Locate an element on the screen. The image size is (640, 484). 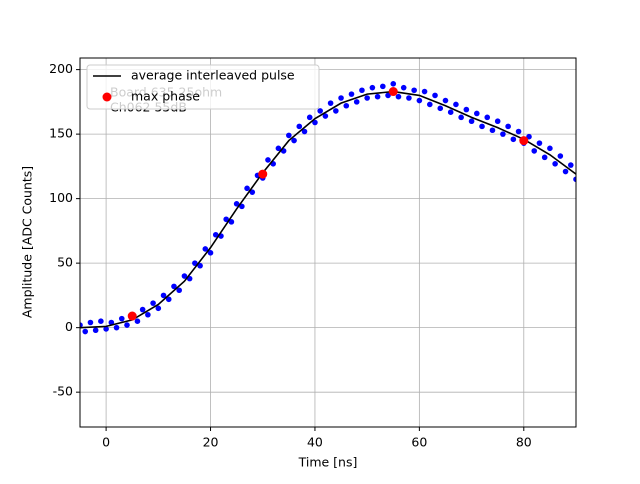
legend: average interleaved pulse max phase is located at coordinates (203, 87).